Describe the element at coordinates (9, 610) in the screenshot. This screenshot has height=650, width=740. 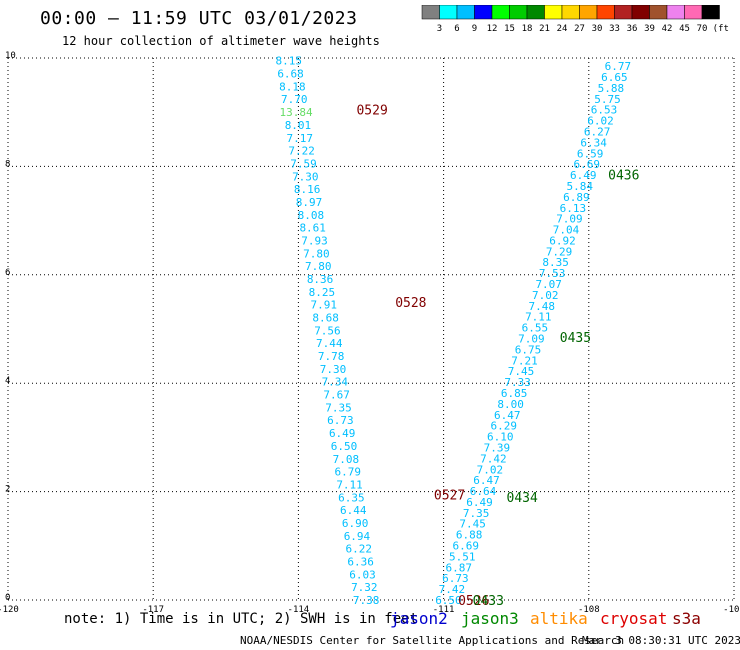
I see `x-tick-label: -120` at that location.